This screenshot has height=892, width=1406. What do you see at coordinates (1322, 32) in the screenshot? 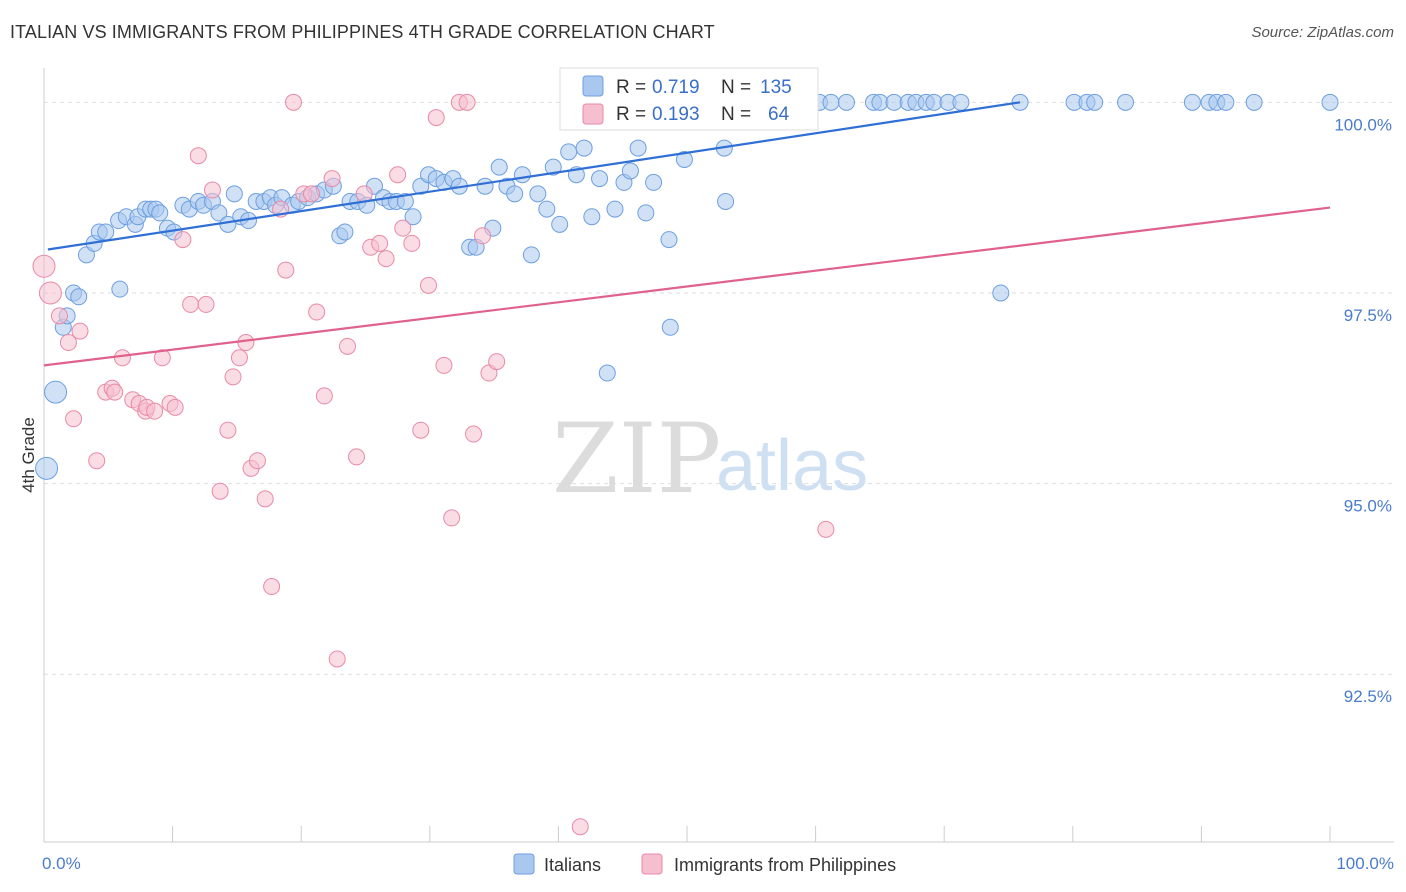
I see `source-credit: Source: ZipAtlas.com` at bounding box center [1322, 32].